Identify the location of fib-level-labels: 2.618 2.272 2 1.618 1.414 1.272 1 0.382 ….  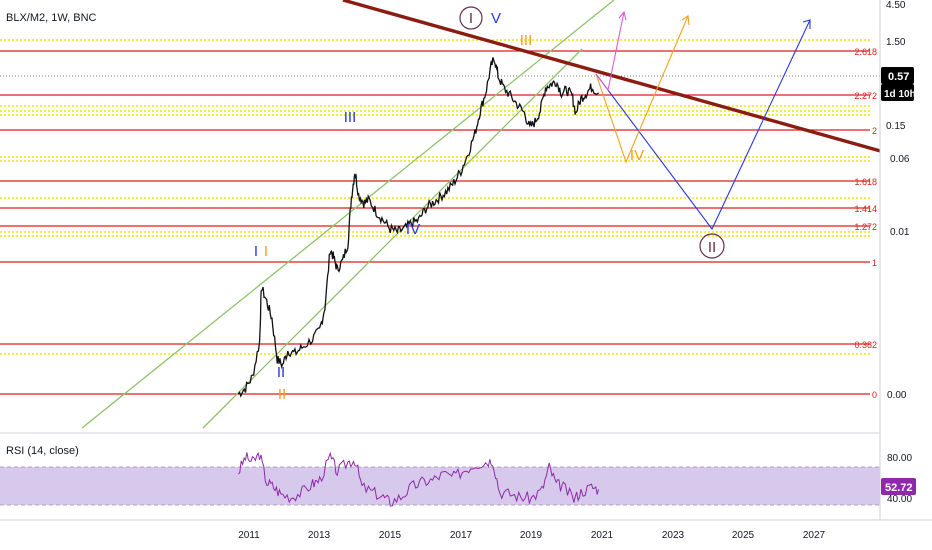
(865, 223).